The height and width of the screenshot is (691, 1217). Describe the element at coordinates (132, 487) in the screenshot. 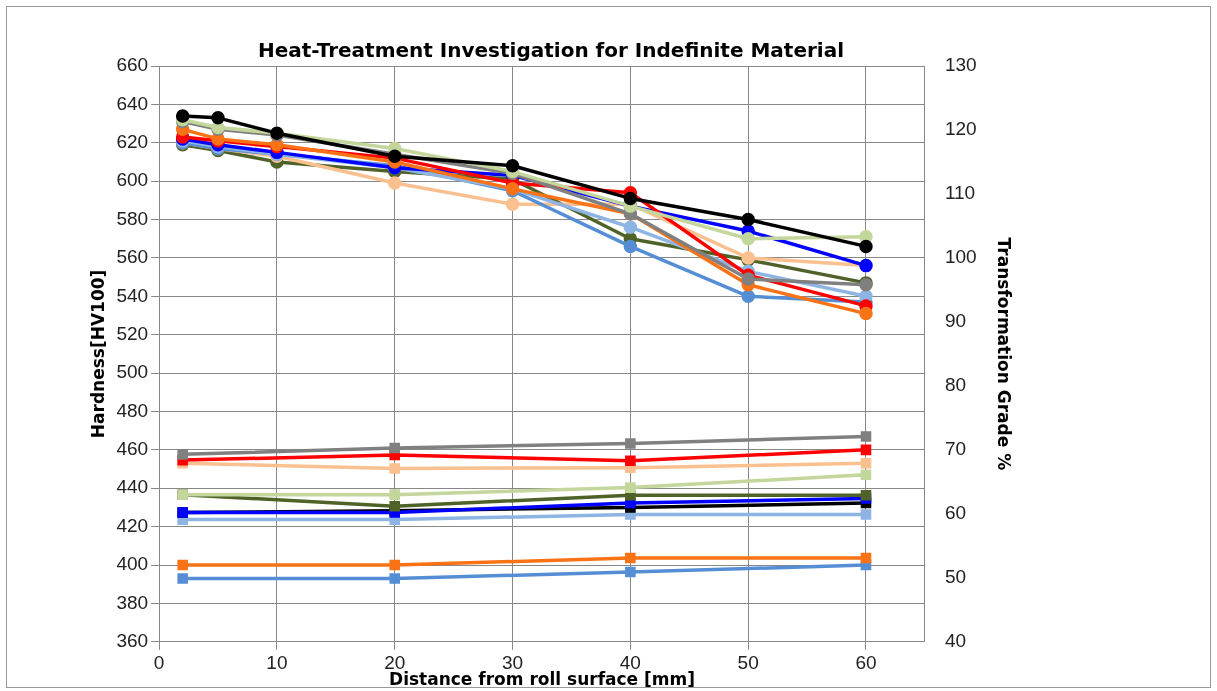

I see `y-tick-label: 440` at that location.